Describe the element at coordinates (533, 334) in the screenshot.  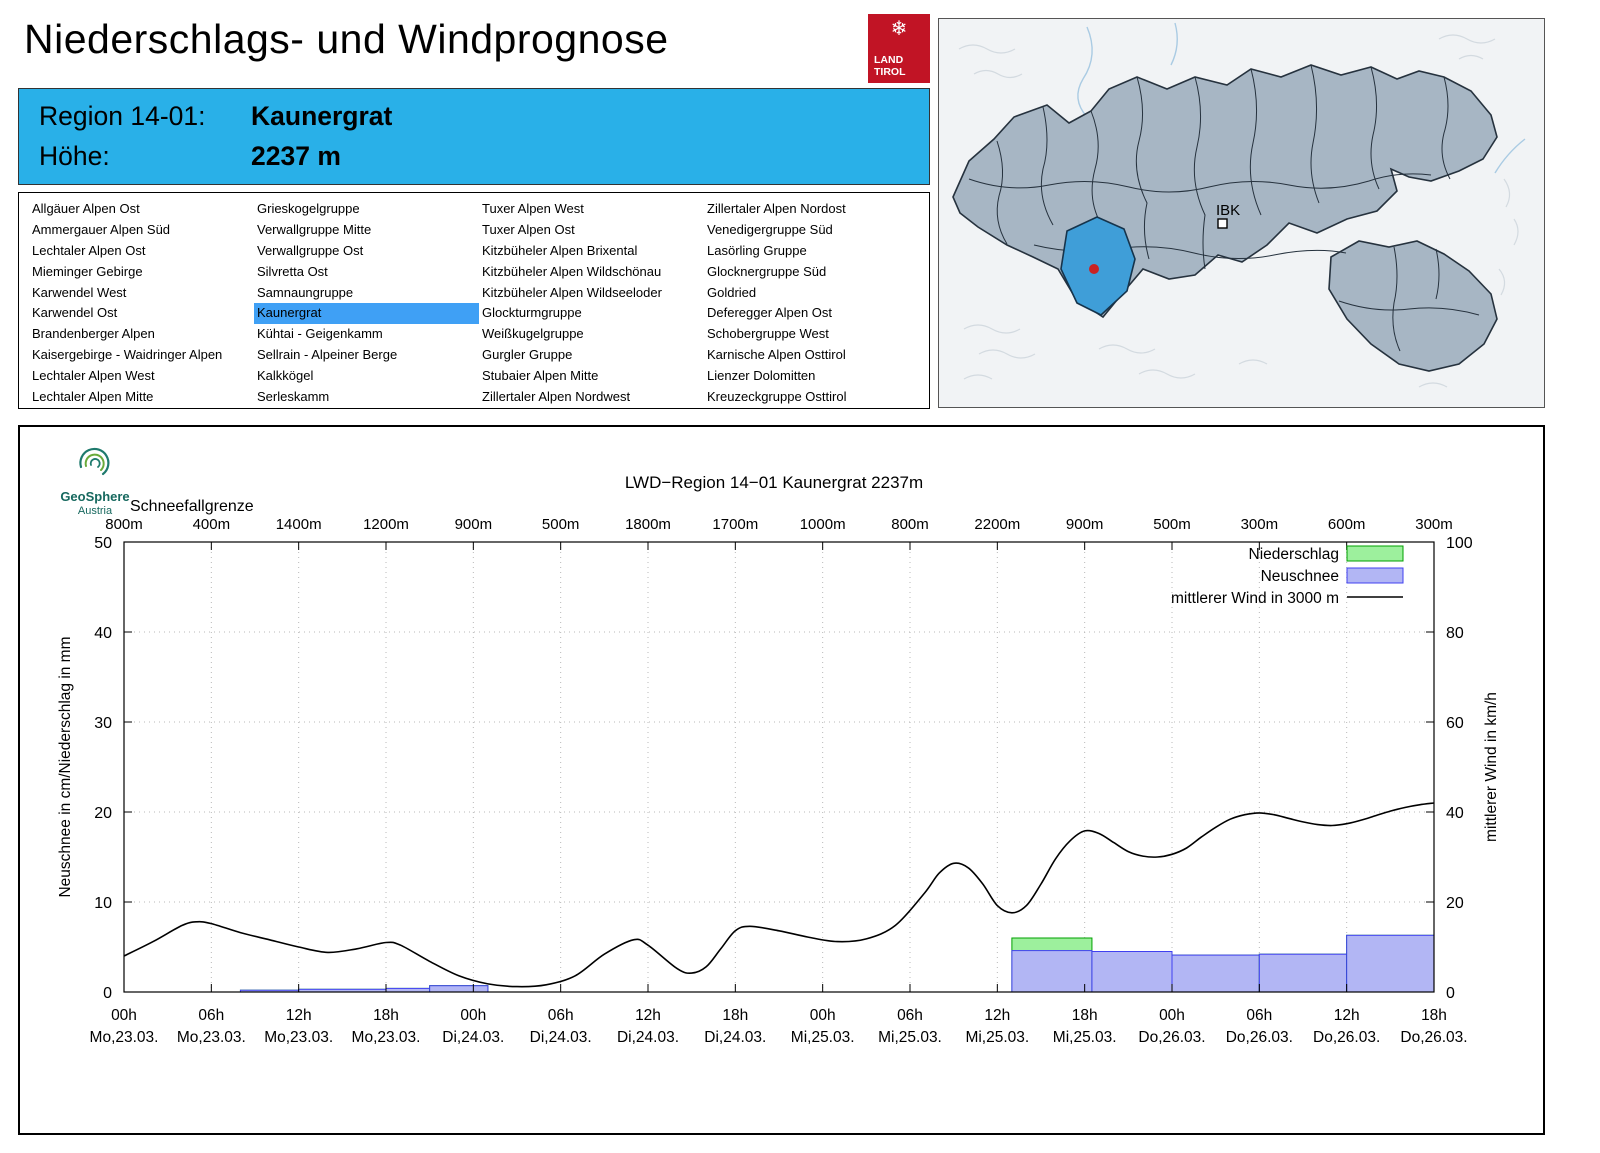
I see `region-list-item: Weißkugelgruppe` at that location.